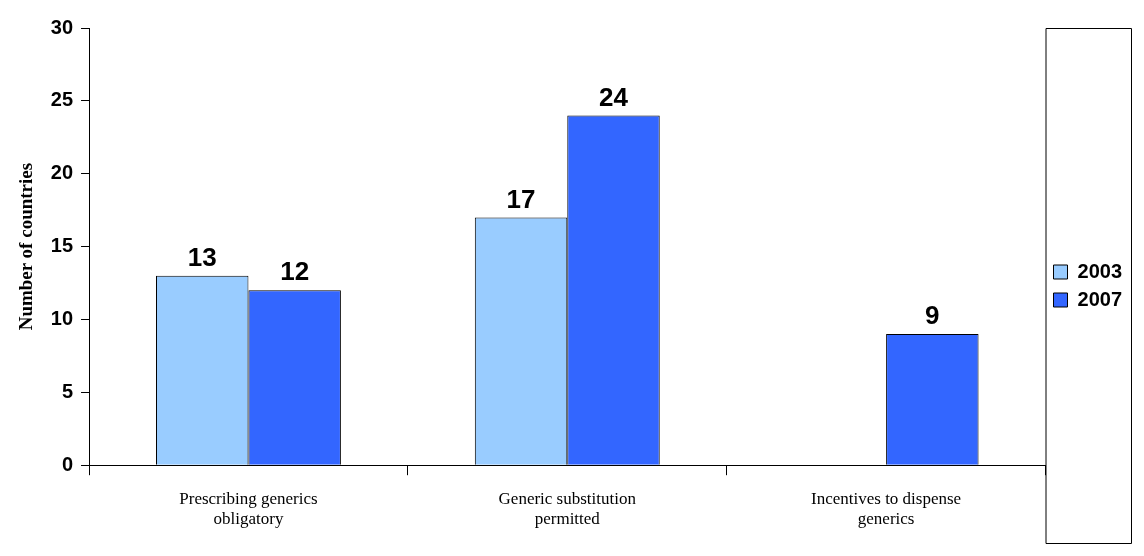  Describe the element at coordinates (62, 26) in the screenshot. I see `y-tick-label: 30` at that location.